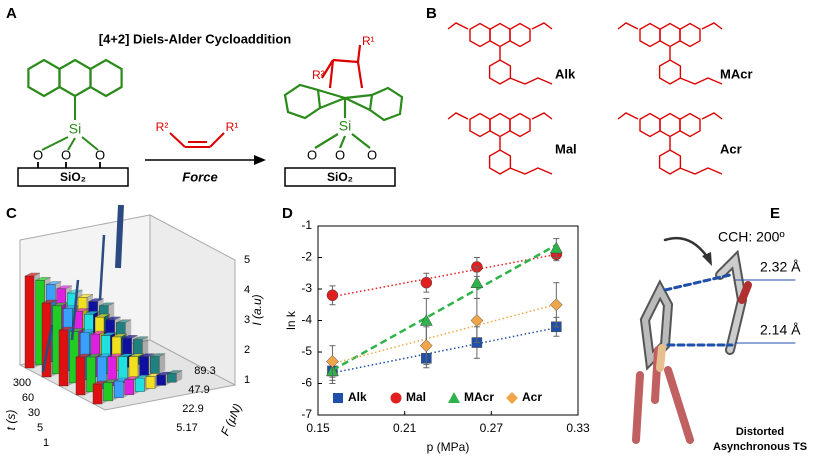 The height and width of the screenshot is (460, 813). Describe the element at coordinates (22, 383) in the screenshot. I see `t-tick-label: 300` at that location.